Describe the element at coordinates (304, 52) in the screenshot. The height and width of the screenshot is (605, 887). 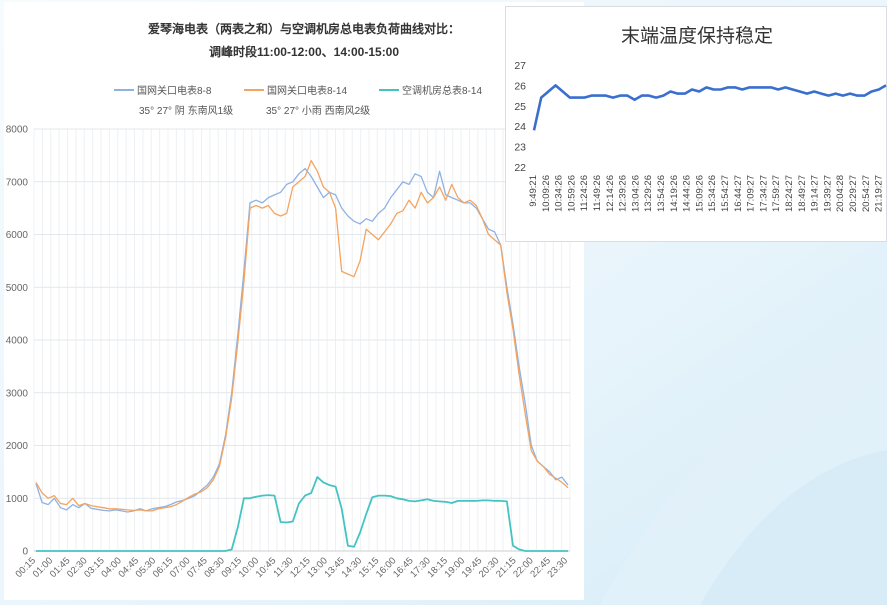
I see `chart-title-line2: 调峰时段11:00-12:00、14:00-15:00` at that location.